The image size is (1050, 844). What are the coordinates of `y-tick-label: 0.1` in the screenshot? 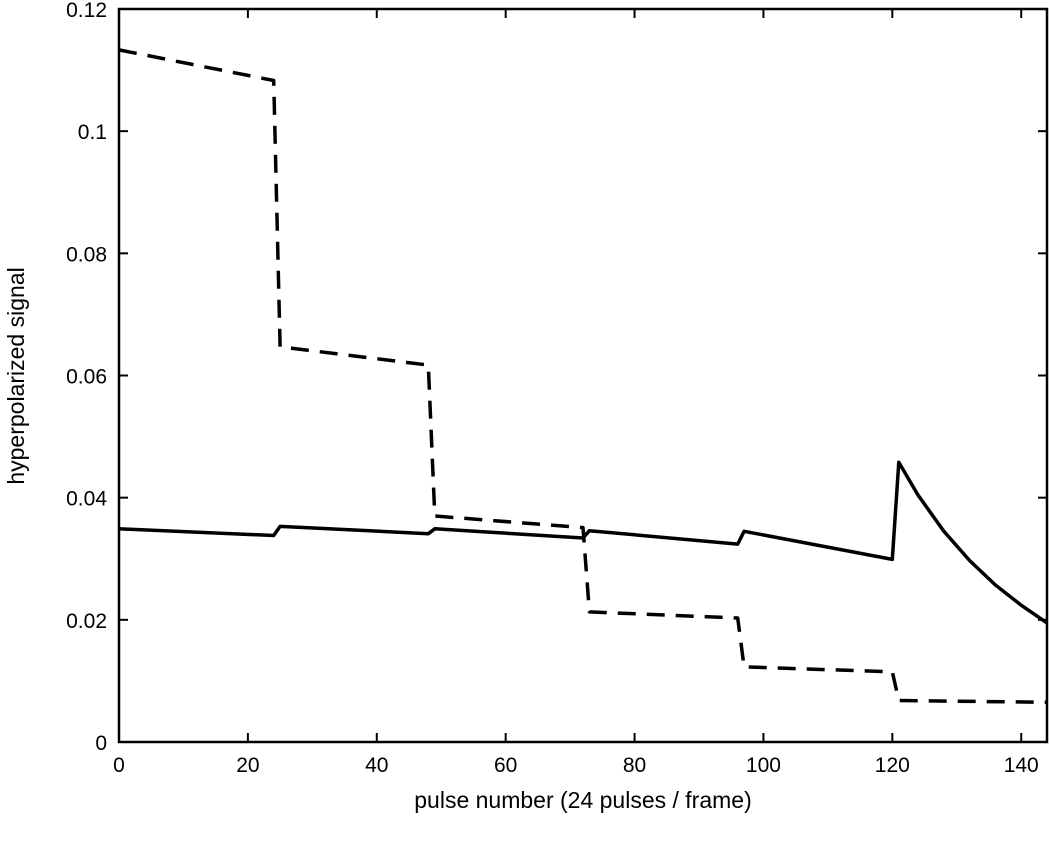 It's located at (92, 132).